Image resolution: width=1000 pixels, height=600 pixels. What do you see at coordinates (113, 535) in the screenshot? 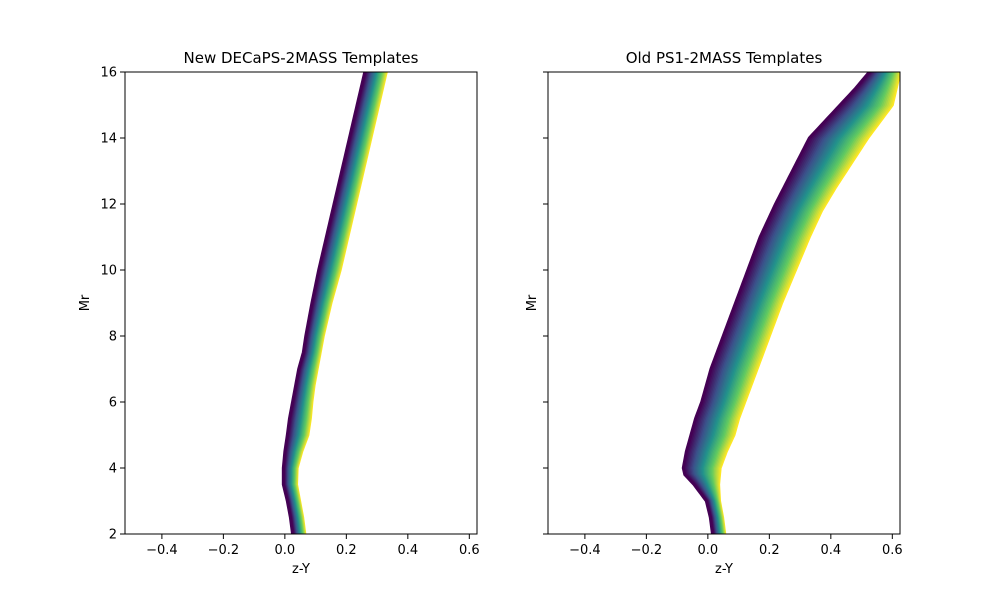
I see `y-tick-label: 2` at bounding box center [113, 535].